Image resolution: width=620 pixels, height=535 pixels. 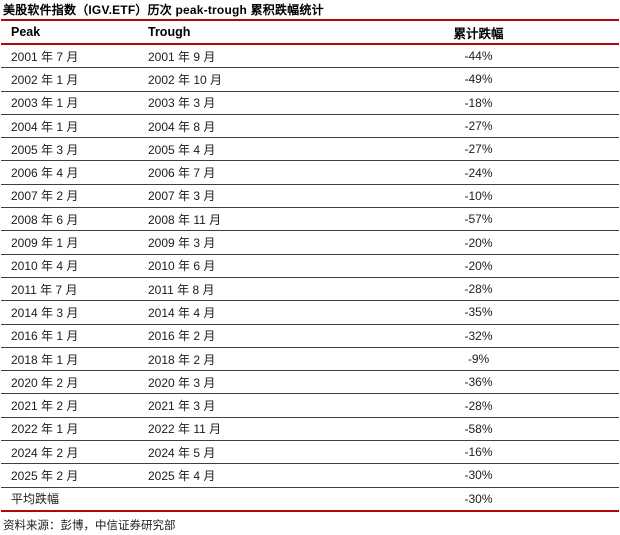 I want to click on peak-cell: 2001 年 7 月, so click(x=69, y=56).